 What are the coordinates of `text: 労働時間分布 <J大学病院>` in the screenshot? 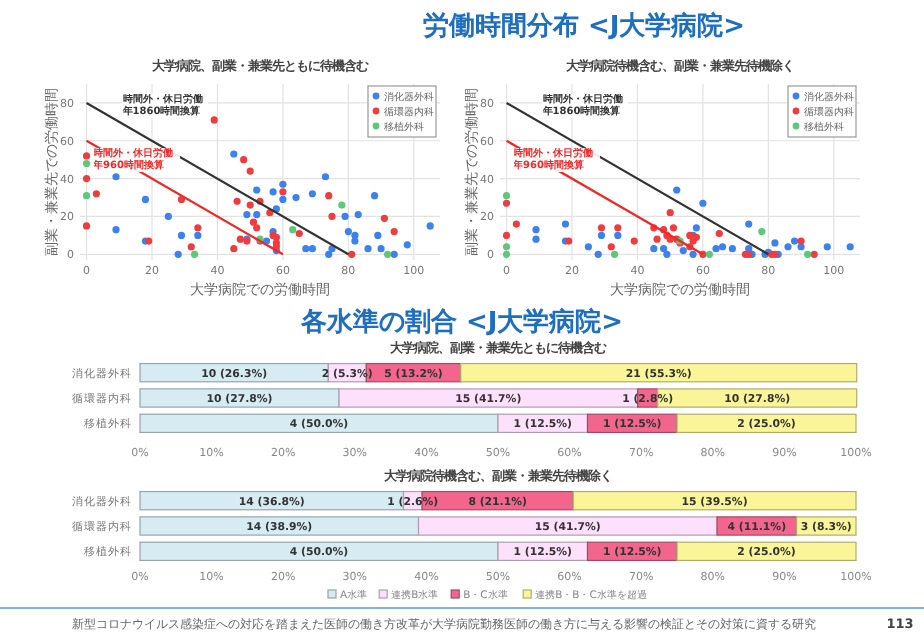 It's located at (584, 26).